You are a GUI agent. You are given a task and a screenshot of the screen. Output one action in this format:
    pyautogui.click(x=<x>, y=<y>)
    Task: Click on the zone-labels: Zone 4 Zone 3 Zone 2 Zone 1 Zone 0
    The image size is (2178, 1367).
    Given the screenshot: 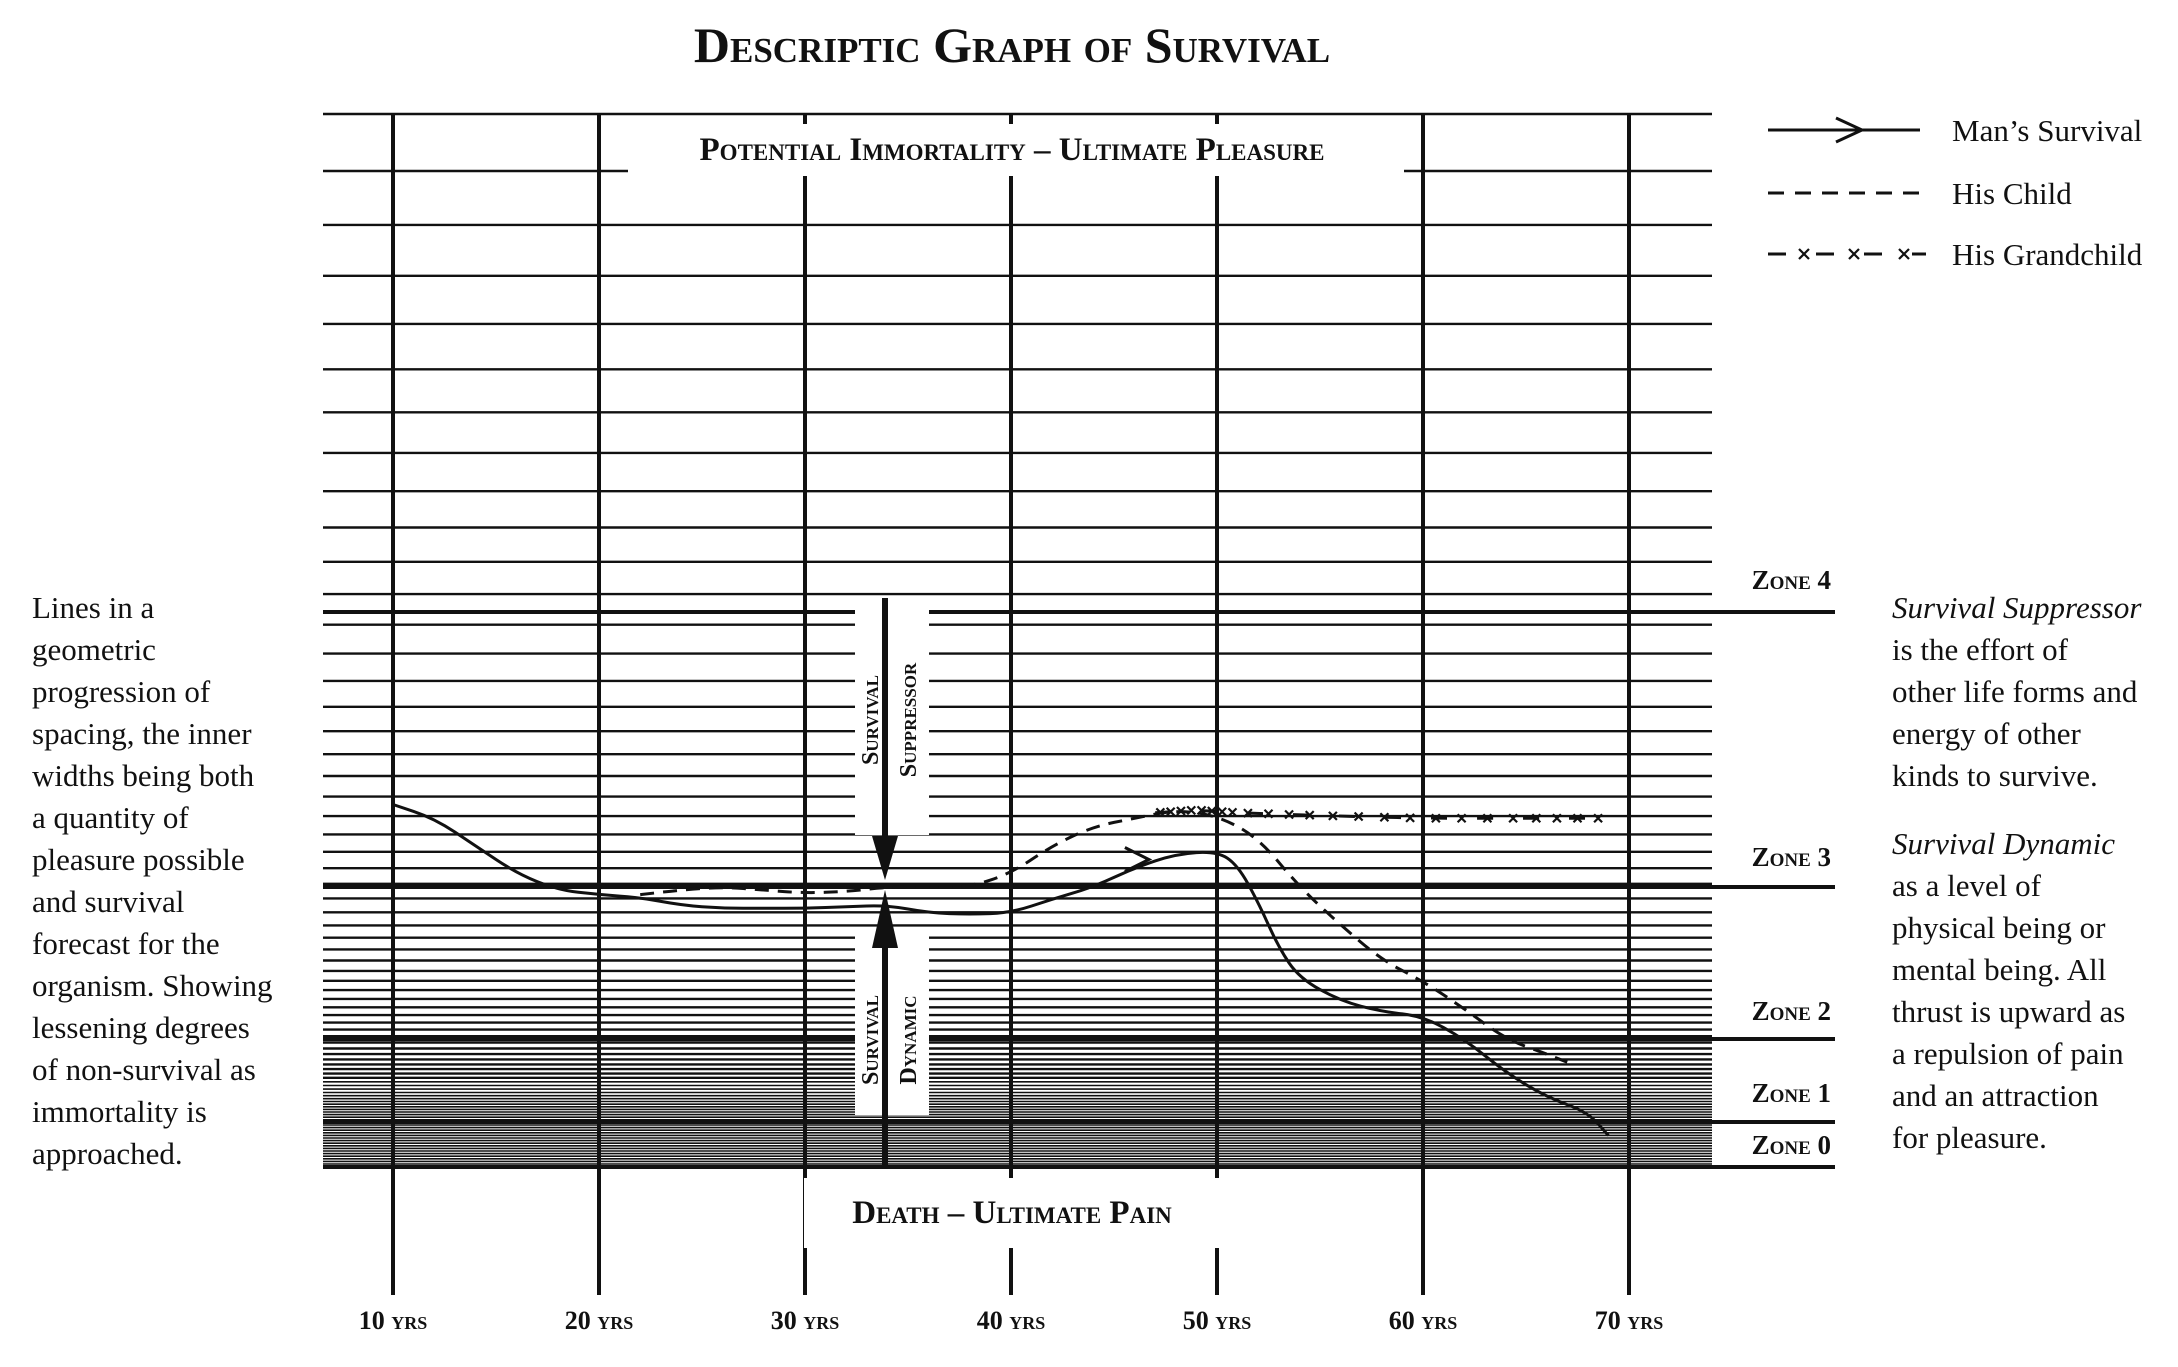 What is the action you would take?
    pyautogui.click(x=1791, y=862)
    